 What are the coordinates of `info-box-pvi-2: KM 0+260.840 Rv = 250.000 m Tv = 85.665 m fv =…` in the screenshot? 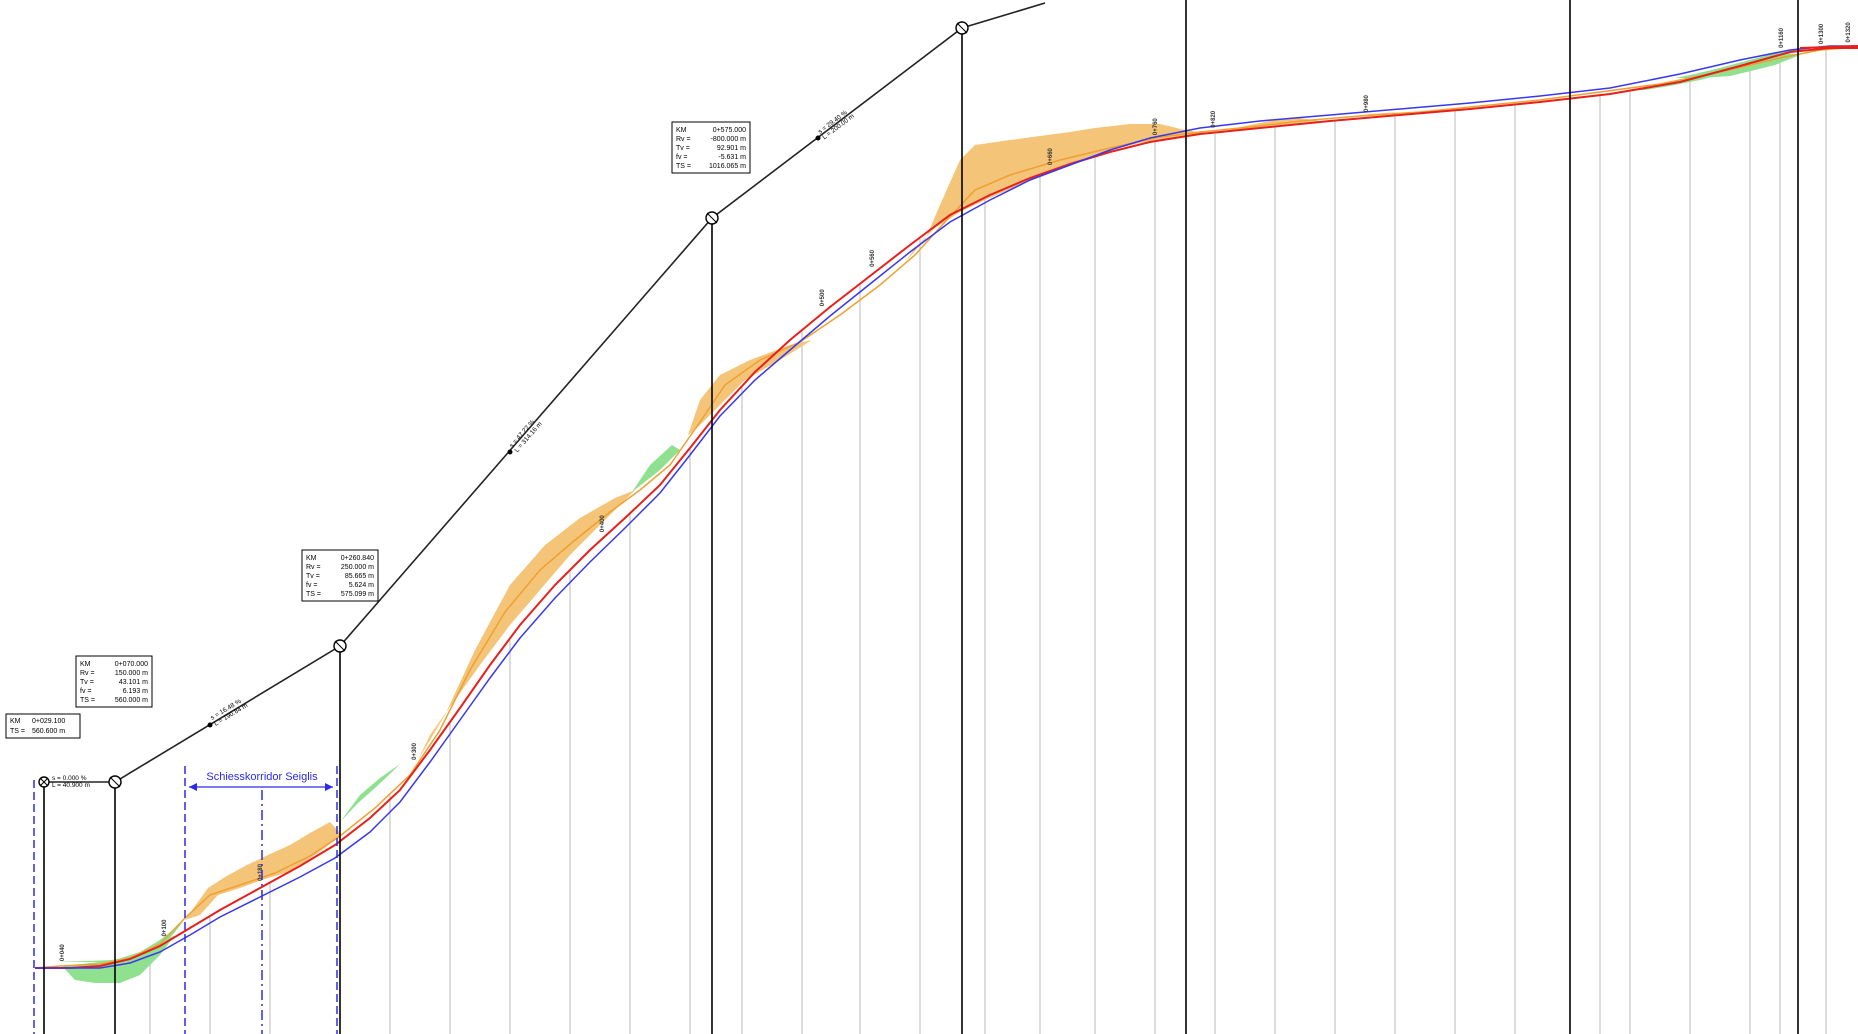 It's located at (340, 575).